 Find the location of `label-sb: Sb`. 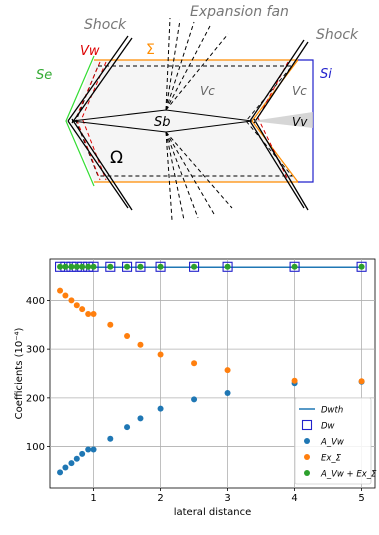

label-sb: Sb is located at coordinates (162, 122).